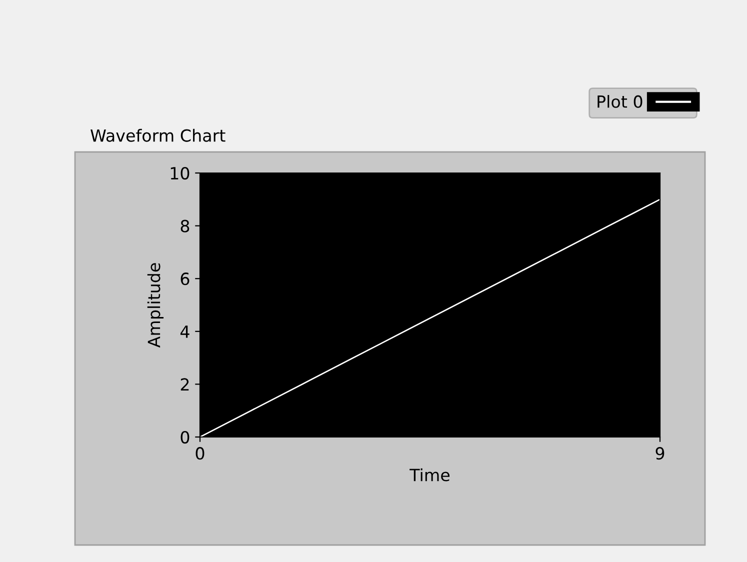 The image size is (747, 562). What do you see at coordinates (180, 173) in the screenshot?
I see `y-tick-label: 10` at bounding box center [180, 173].